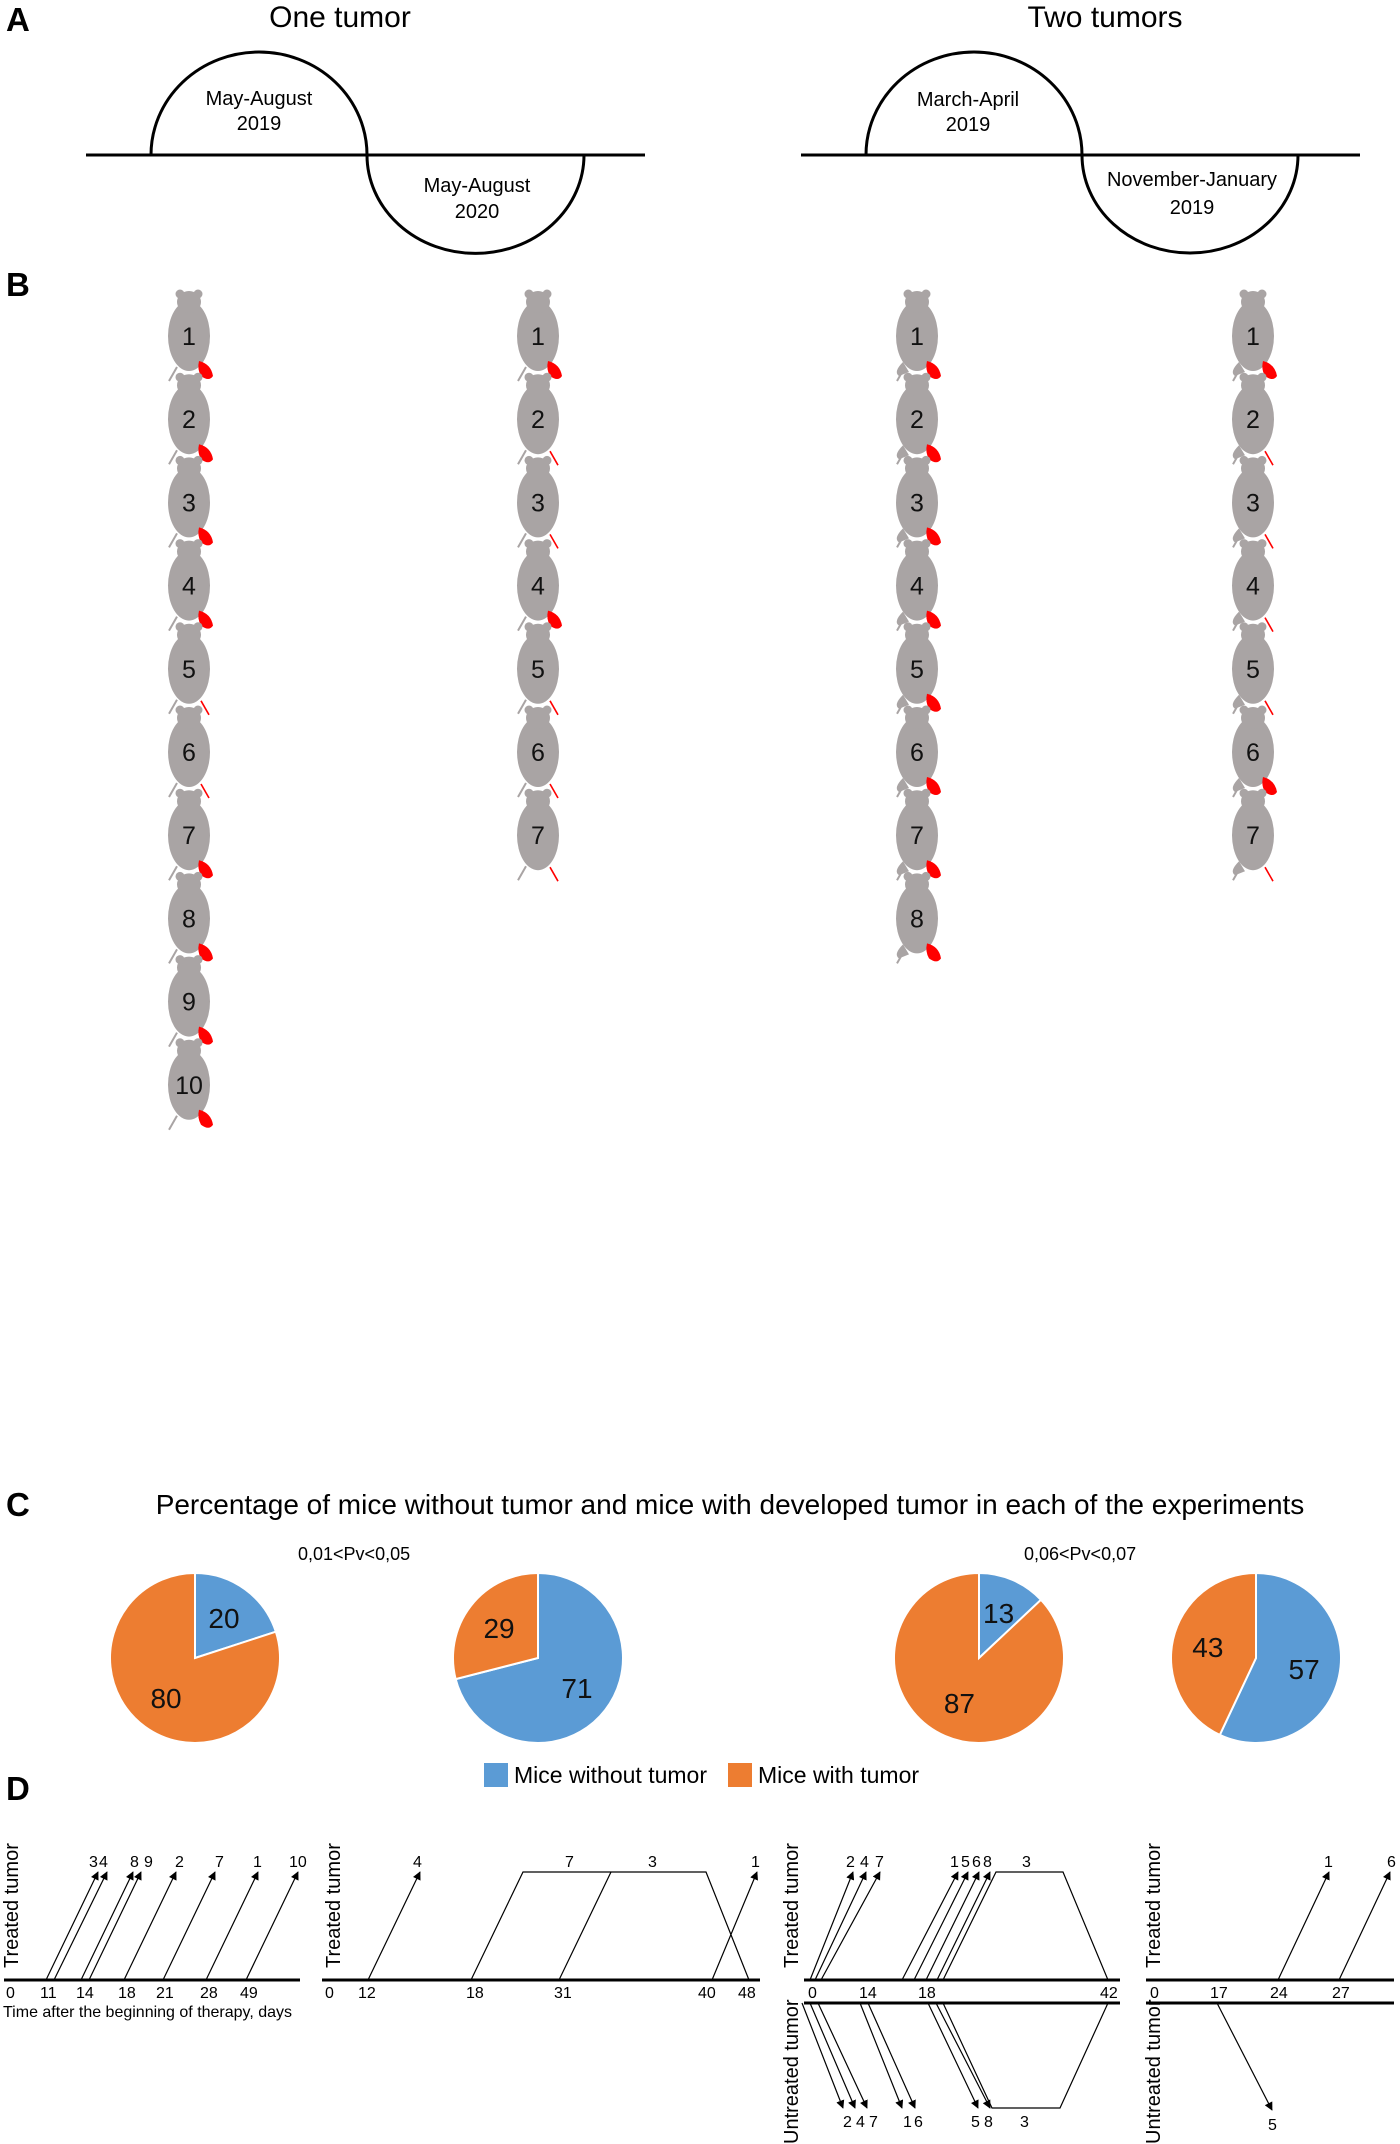 The image size is (1400, 2144). Describe the element at coordinates (918, 501) in the screenshot. I see `mouse-col3-3: 3` at that location.